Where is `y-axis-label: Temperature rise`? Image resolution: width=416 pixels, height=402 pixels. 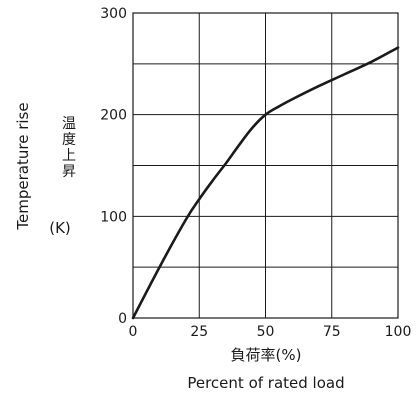 y-axis-label: Temperature rise is located at coordinates (23, 166).